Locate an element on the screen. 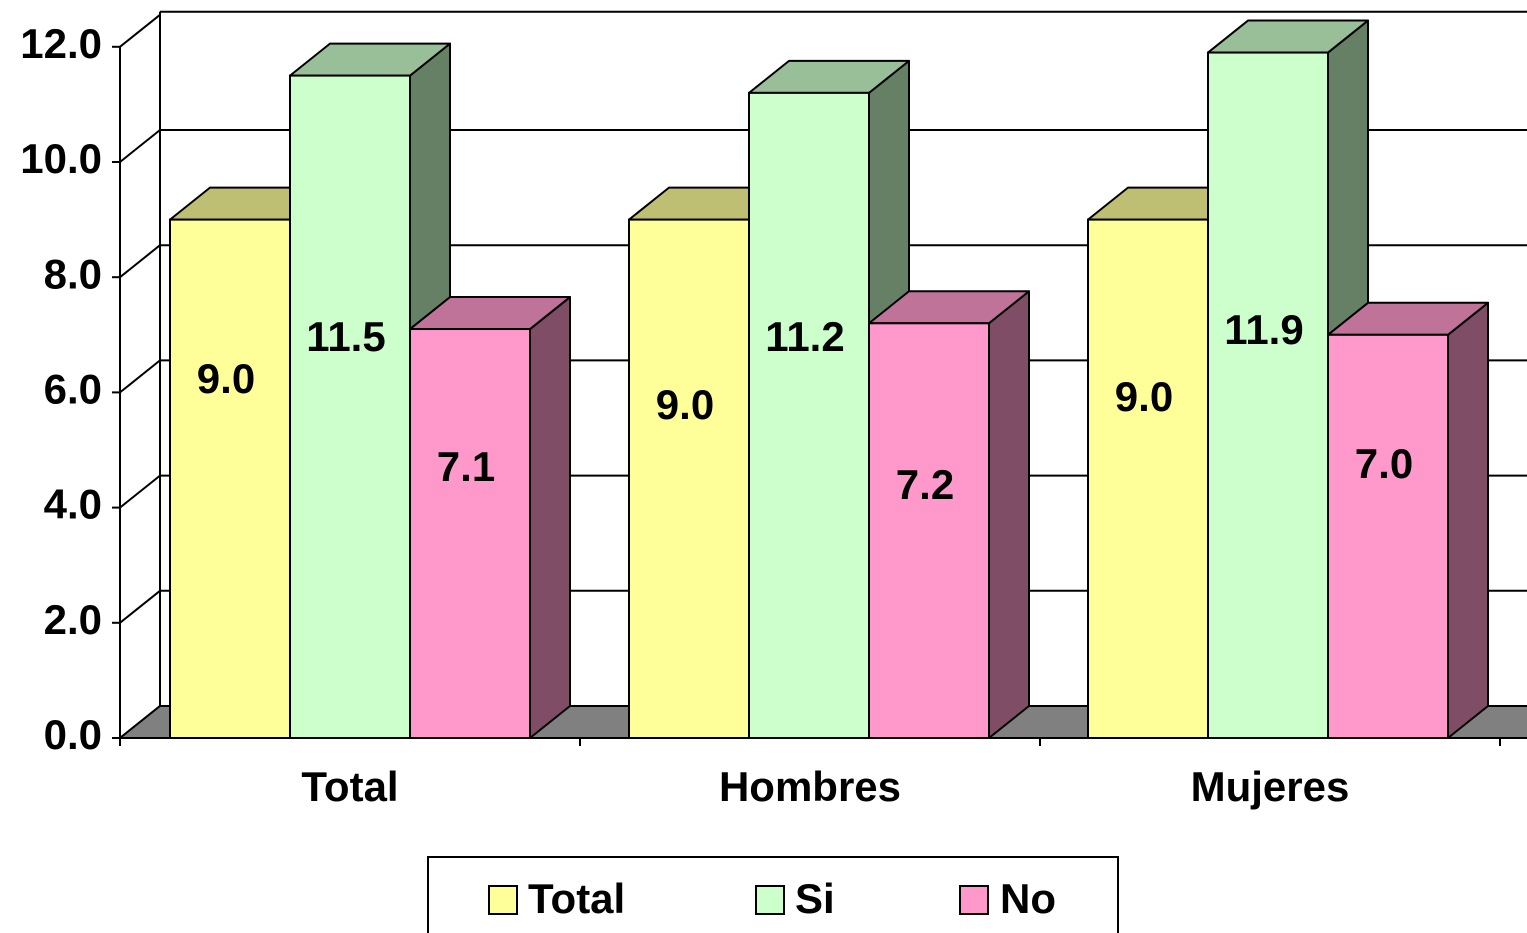 The image size is (1527, 933). y-tick-label: 0.0 is located at coordinates (73, 734).